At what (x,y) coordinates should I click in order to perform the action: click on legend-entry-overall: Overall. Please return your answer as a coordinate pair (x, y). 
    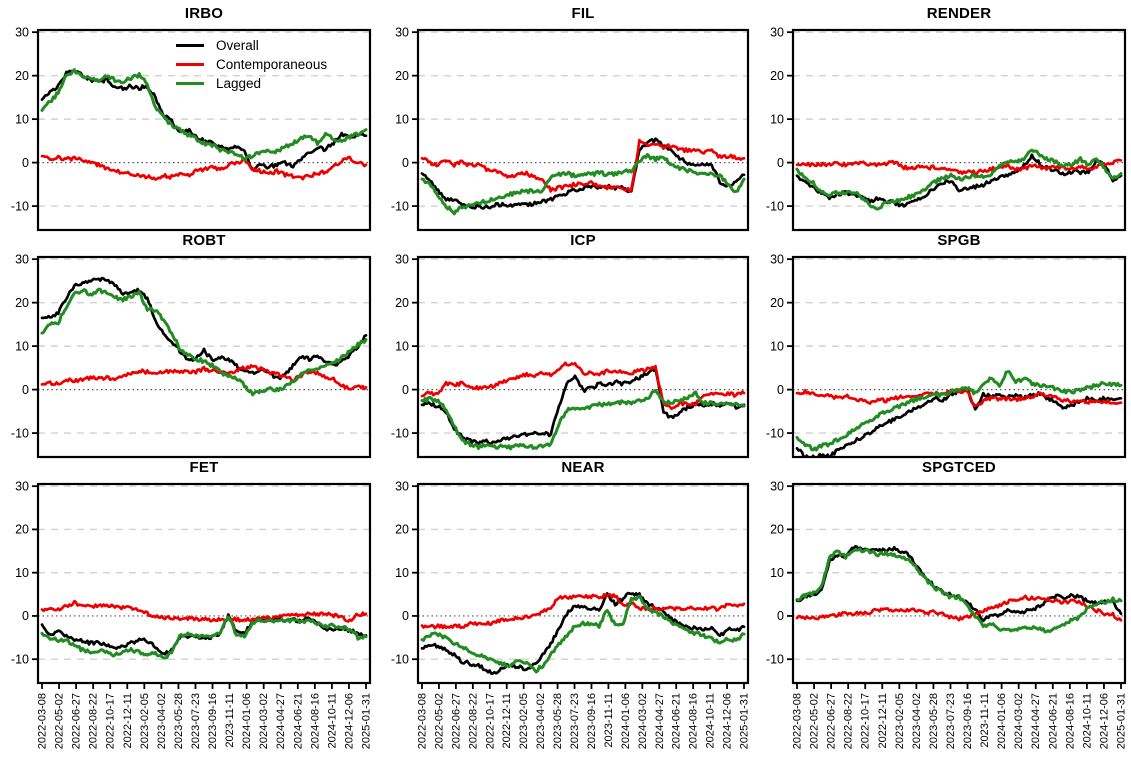
    Looking at the image, I should click on (251, 45).